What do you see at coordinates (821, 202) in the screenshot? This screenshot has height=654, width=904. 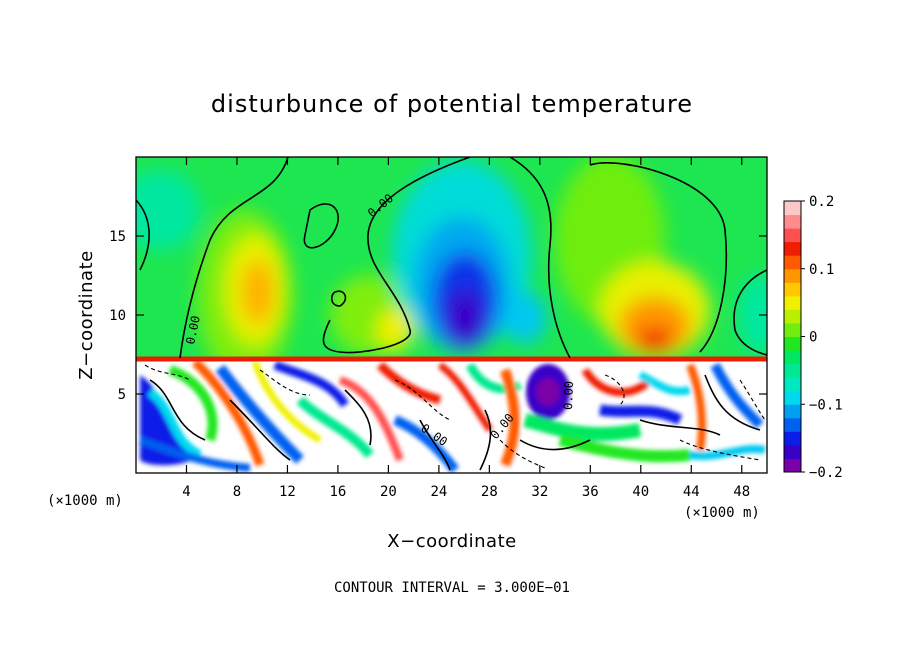 I see `colorbar-tick-label: 0.2` at bounding box center [821, 202].